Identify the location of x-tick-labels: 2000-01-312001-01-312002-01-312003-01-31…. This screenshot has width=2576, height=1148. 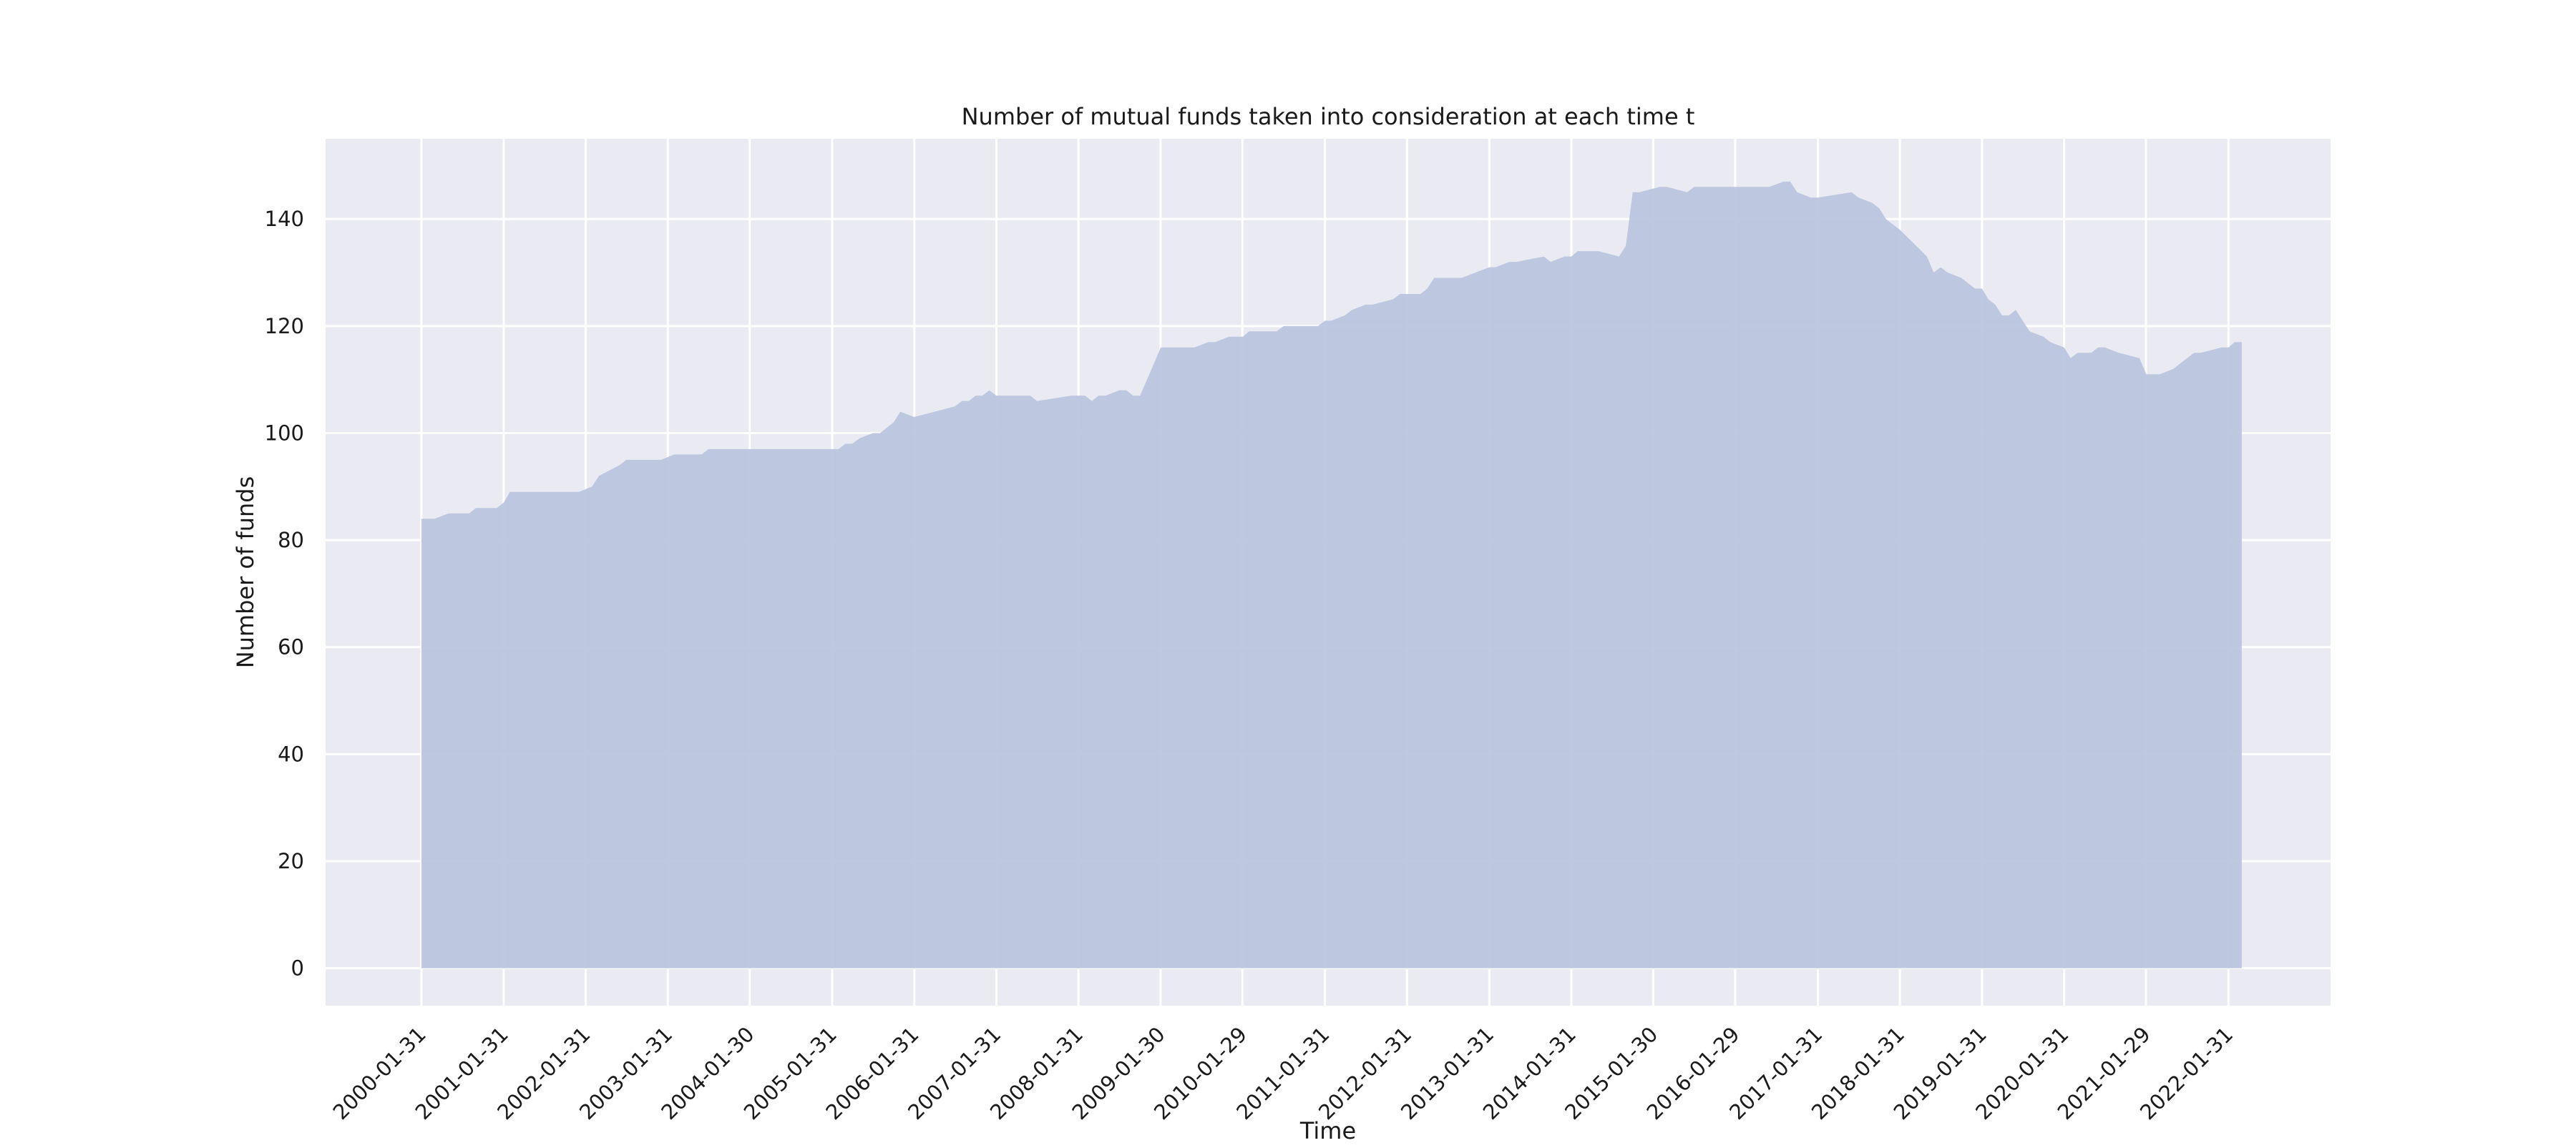
(1283, 1073).